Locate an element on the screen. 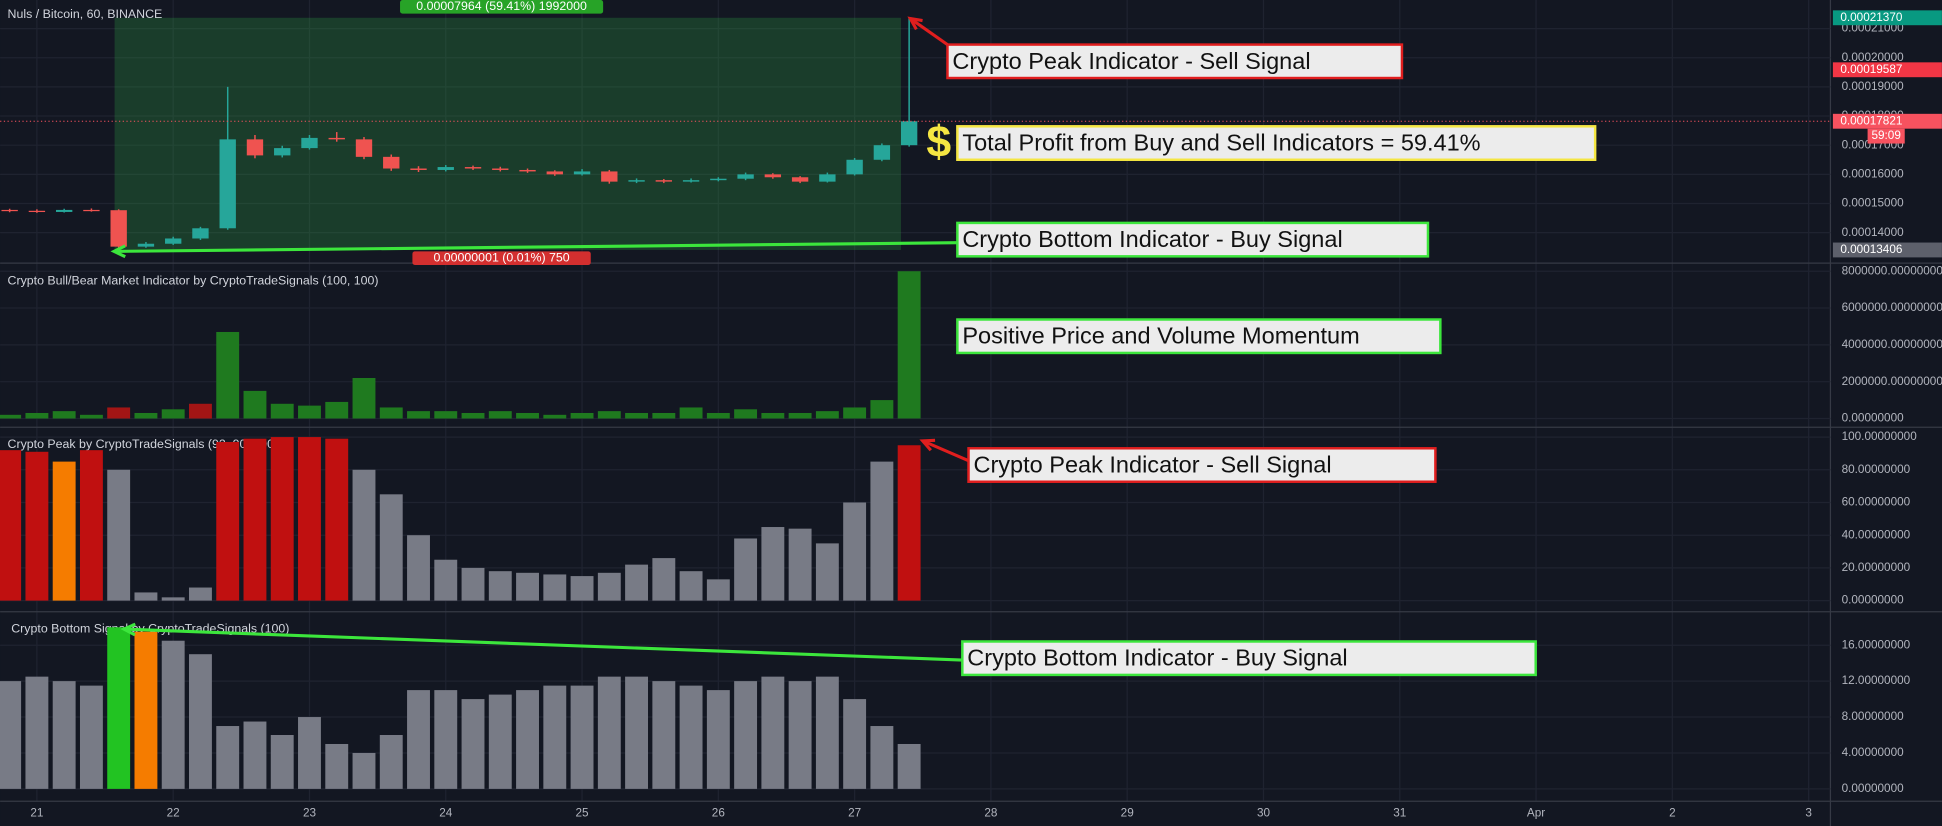 The height and width of the screenshot is (826, 1942). countdown-bg is located at coordinates (1886, 136).